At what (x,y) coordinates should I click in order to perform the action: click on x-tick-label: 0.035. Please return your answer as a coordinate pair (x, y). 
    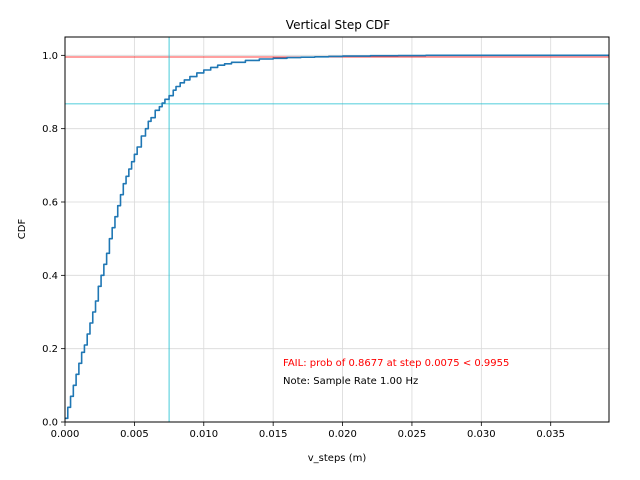
    Looking at the image, I should click on (550, 434).